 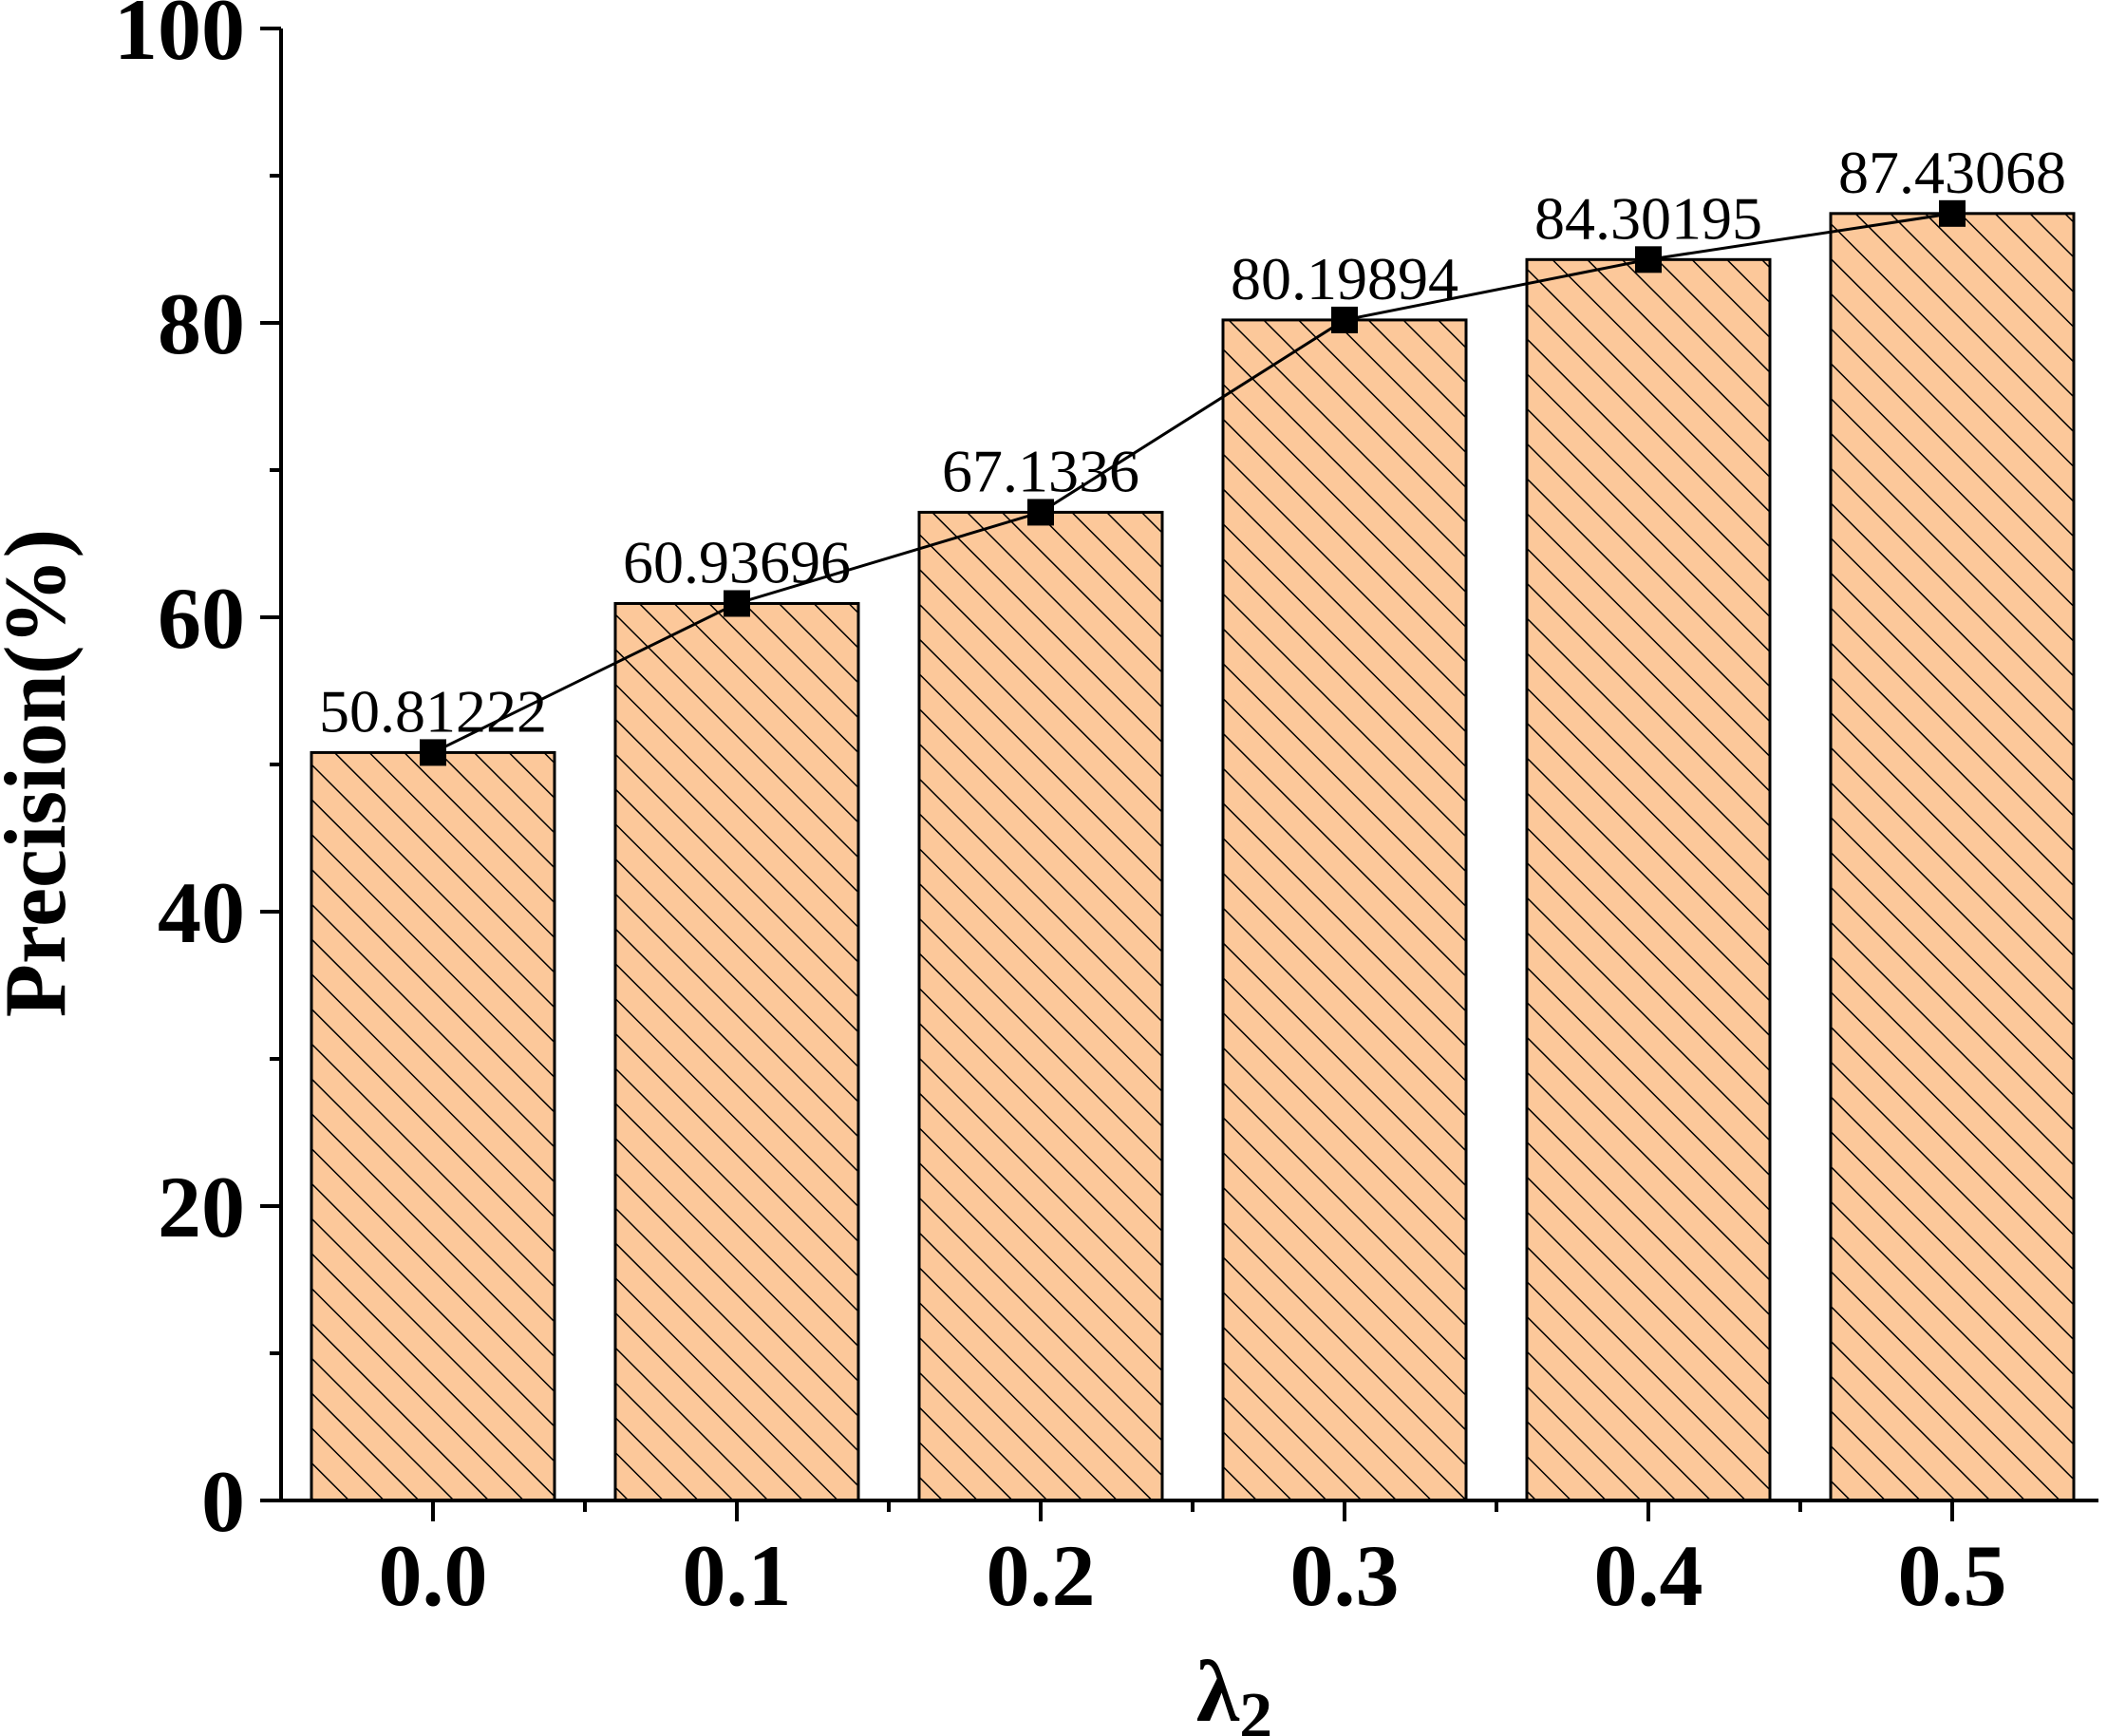 What do you see at coordinates (1345, 1575) in the screenshot?
I see `x-tick-label-0.3: 0.3` at bounding box center [1345, 1575].